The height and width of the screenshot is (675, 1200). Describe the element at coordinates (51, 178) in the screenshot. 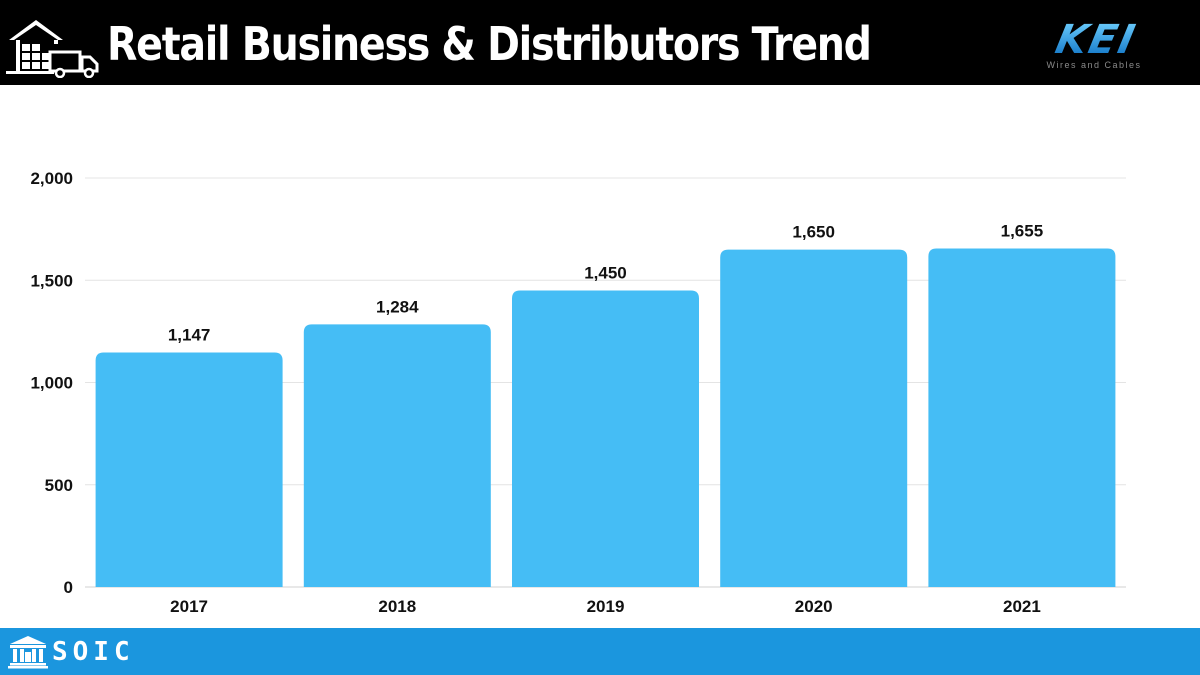

I see `y-tick-label: 2,000` at that location.